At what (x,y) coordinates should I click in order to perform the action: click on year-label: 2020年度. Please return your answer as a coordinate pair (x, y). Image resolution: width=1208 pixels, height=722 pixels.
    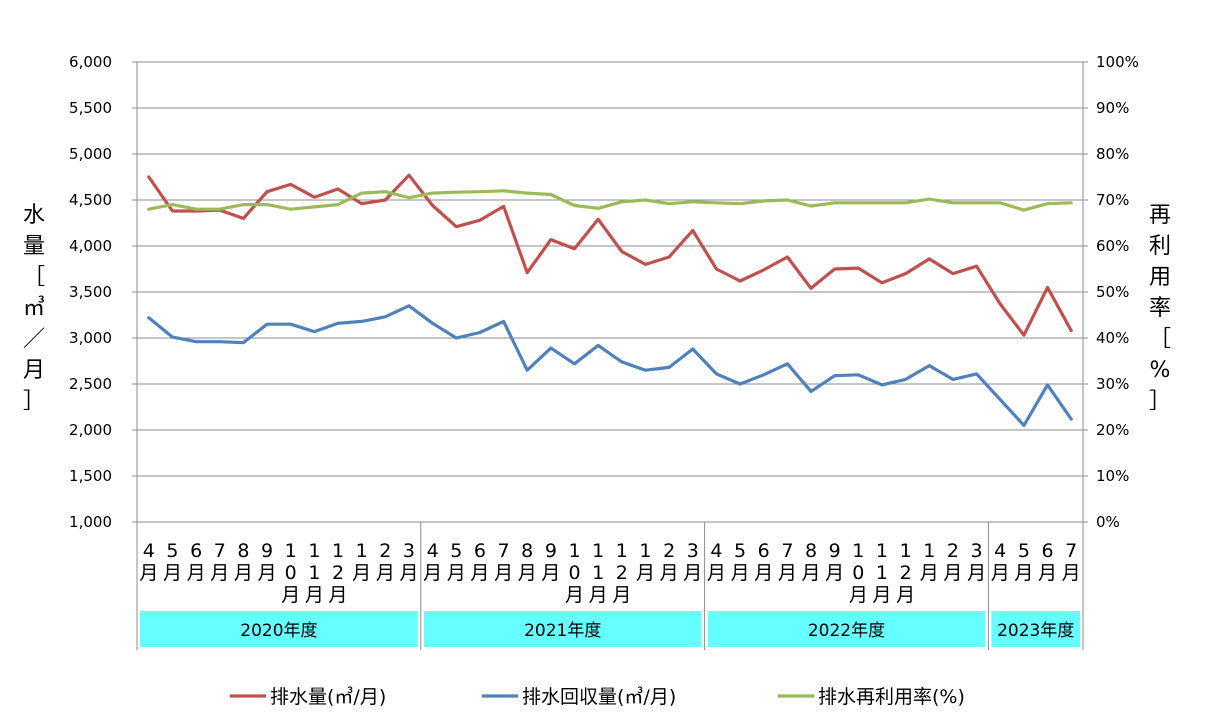
    Looking at the image, I should click on (278, 631).